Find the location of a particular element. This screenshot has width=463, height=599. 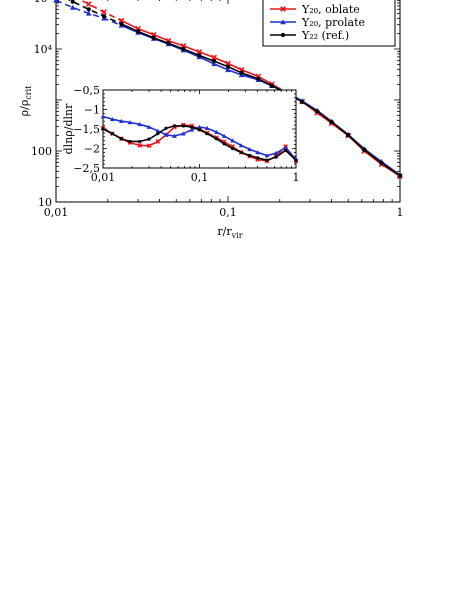

inset-x-tick-label: 0,01 is located at coordinates (103, 177).